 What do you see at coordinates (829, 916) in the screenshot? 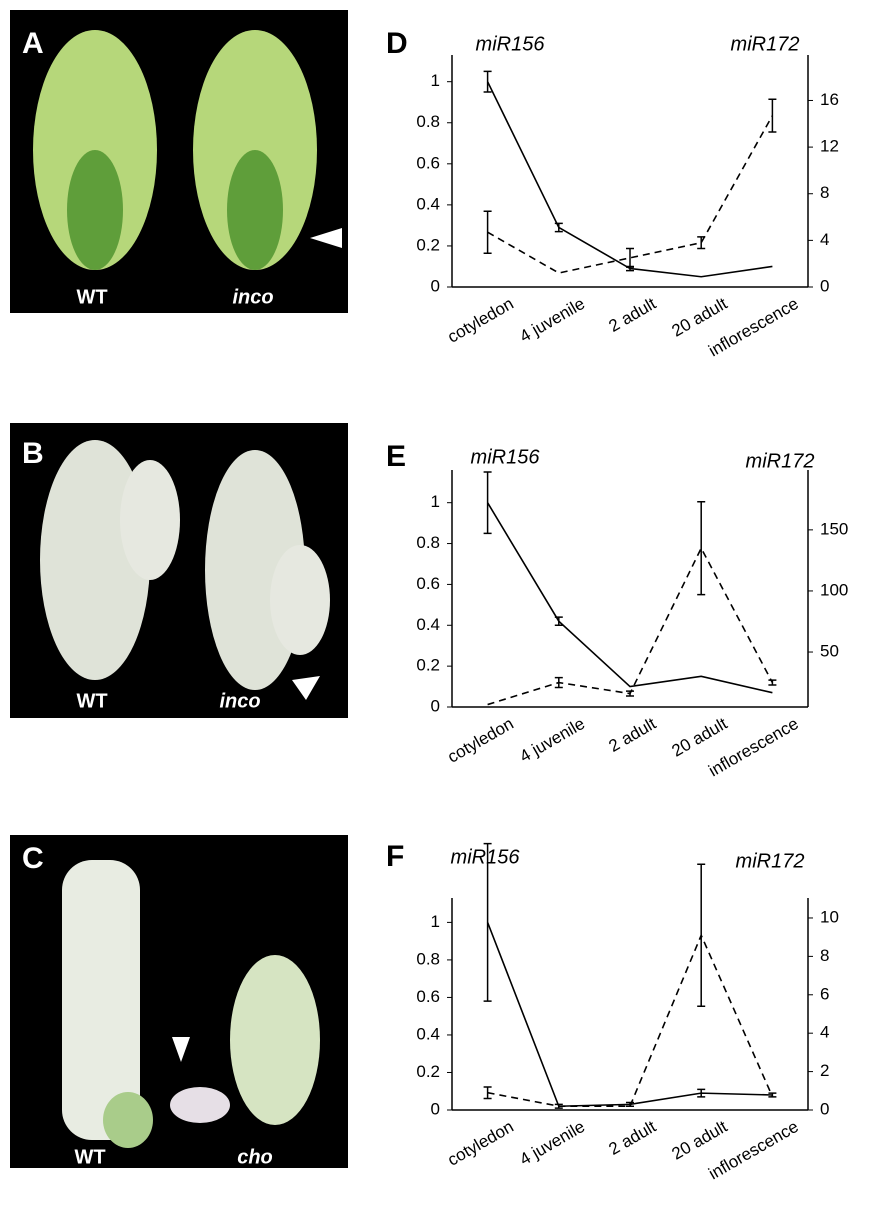
I see `y2-tick-label: 10` at bounding box center [829, 916].